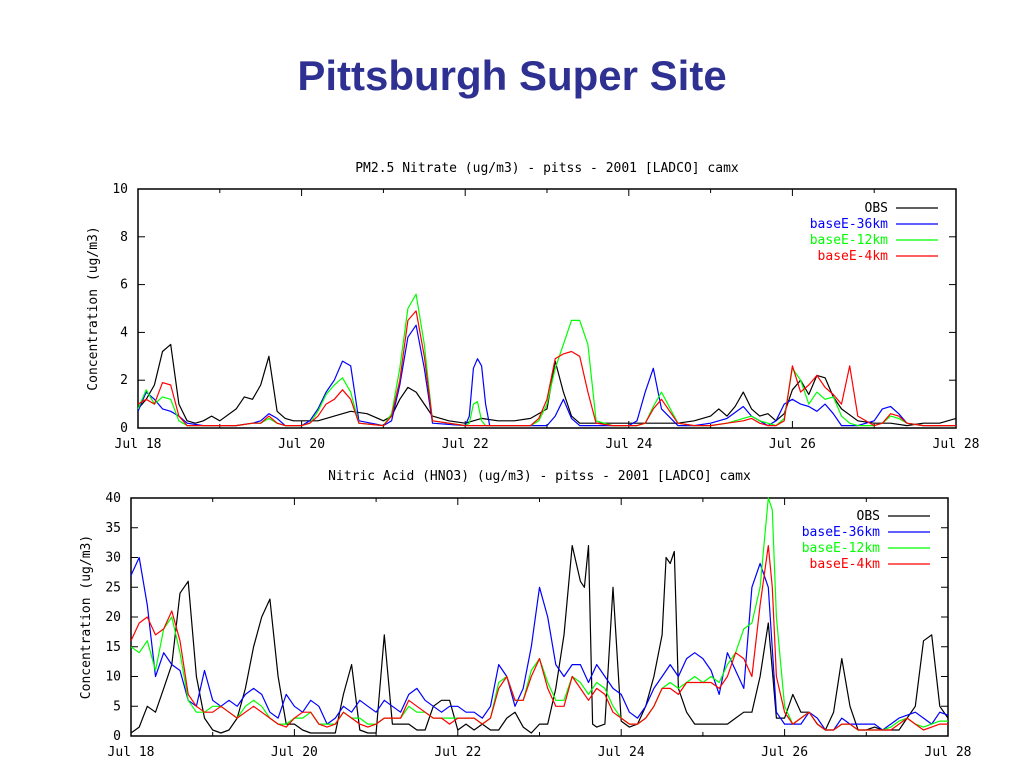 This screenshot has height=768, width=1024. Describe the element at coordinates (113, 528) in the screenshot. I see `y-tick-label: 35` at that location.